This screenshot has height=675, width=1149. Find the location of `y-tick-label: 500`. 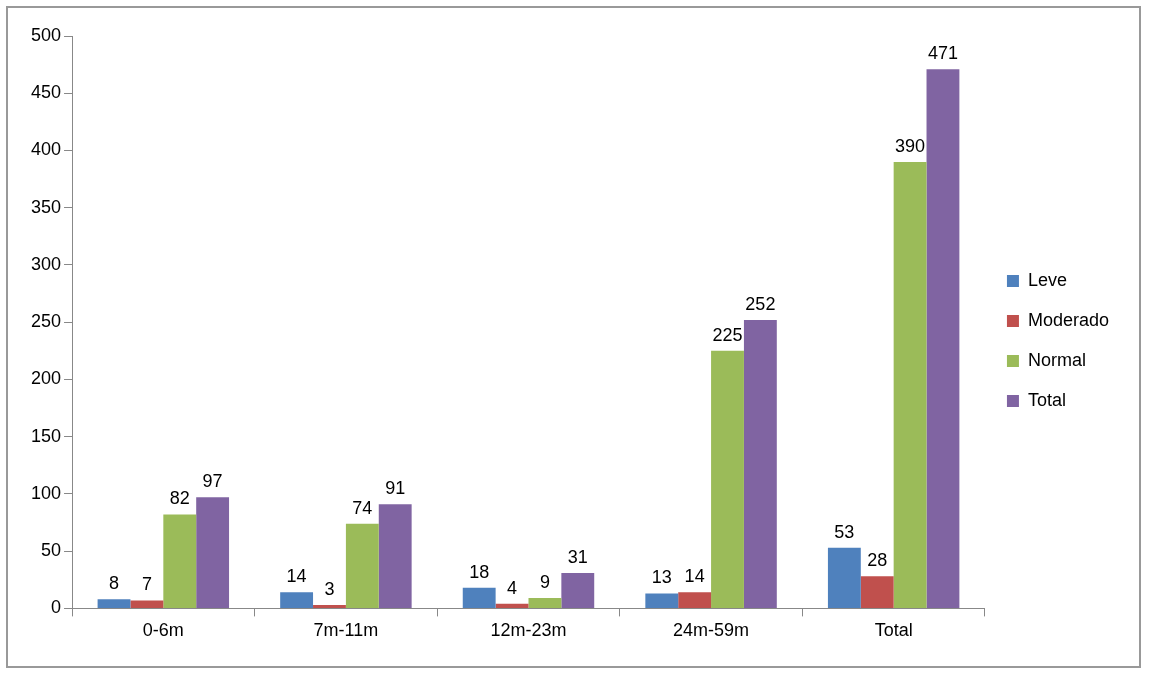

y-tick-label: 500 is located at coordinates (46, 34).